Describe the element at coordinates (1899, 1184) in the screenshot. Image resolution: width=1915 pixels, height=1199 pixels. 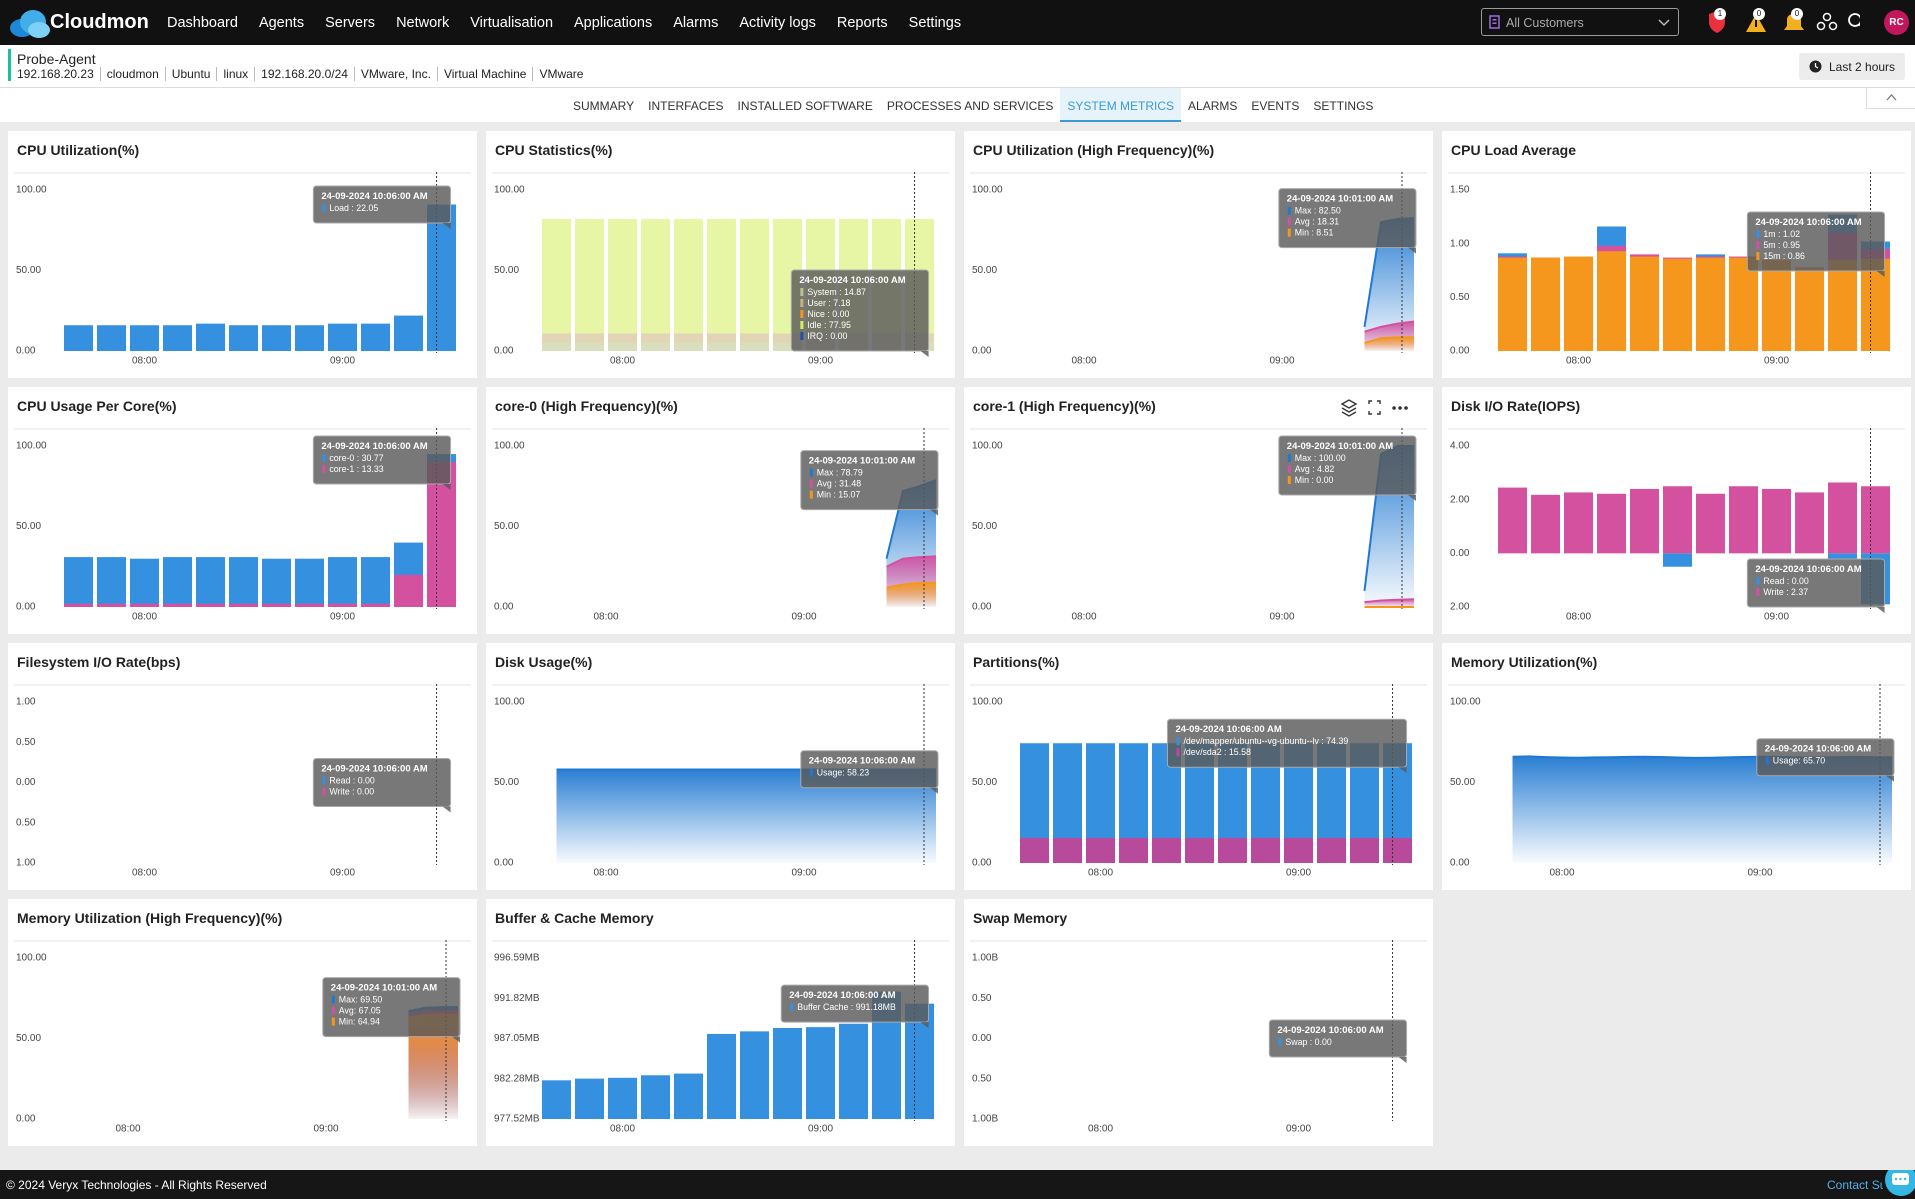
I see `chat-button` at that location.